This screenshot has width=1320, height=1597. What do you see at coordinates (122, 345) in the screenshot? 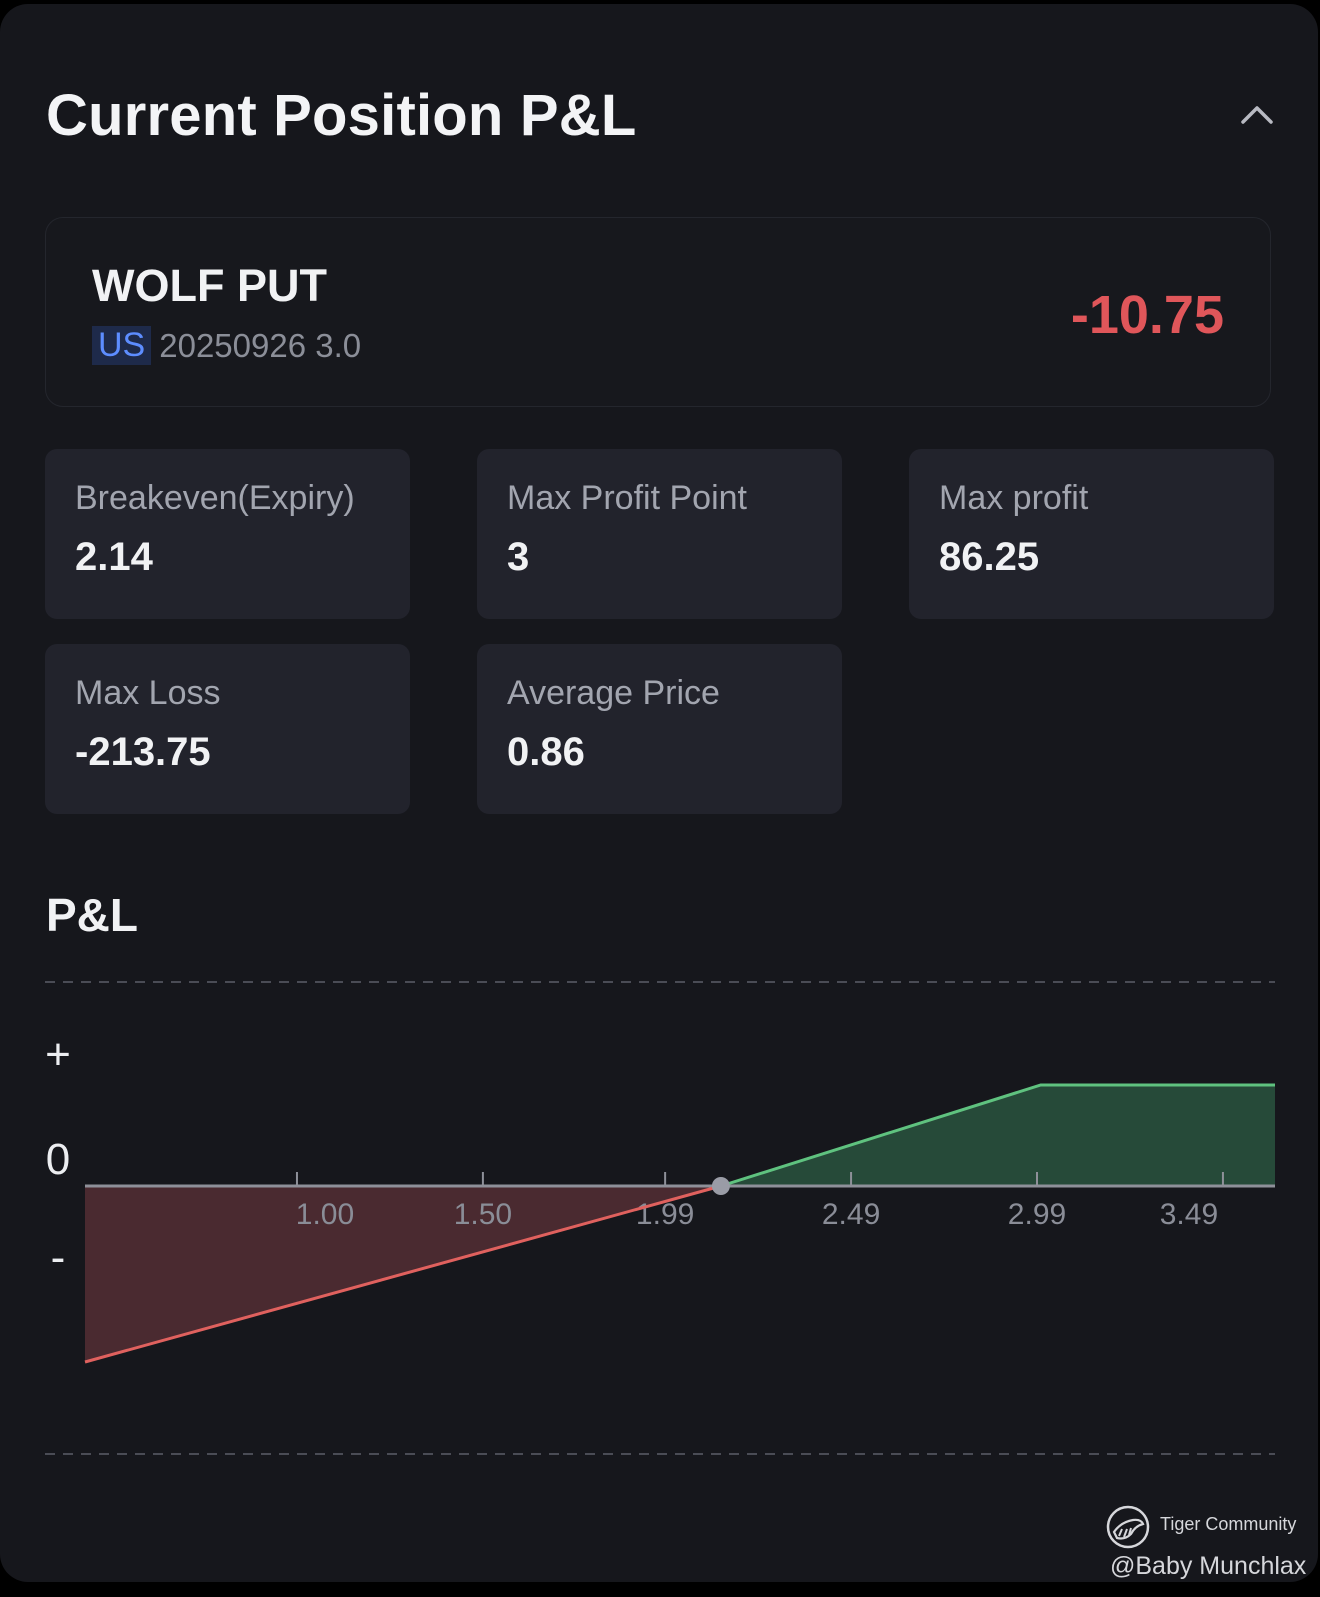
I see `market-badge: US` at bounding box center [122, 345].